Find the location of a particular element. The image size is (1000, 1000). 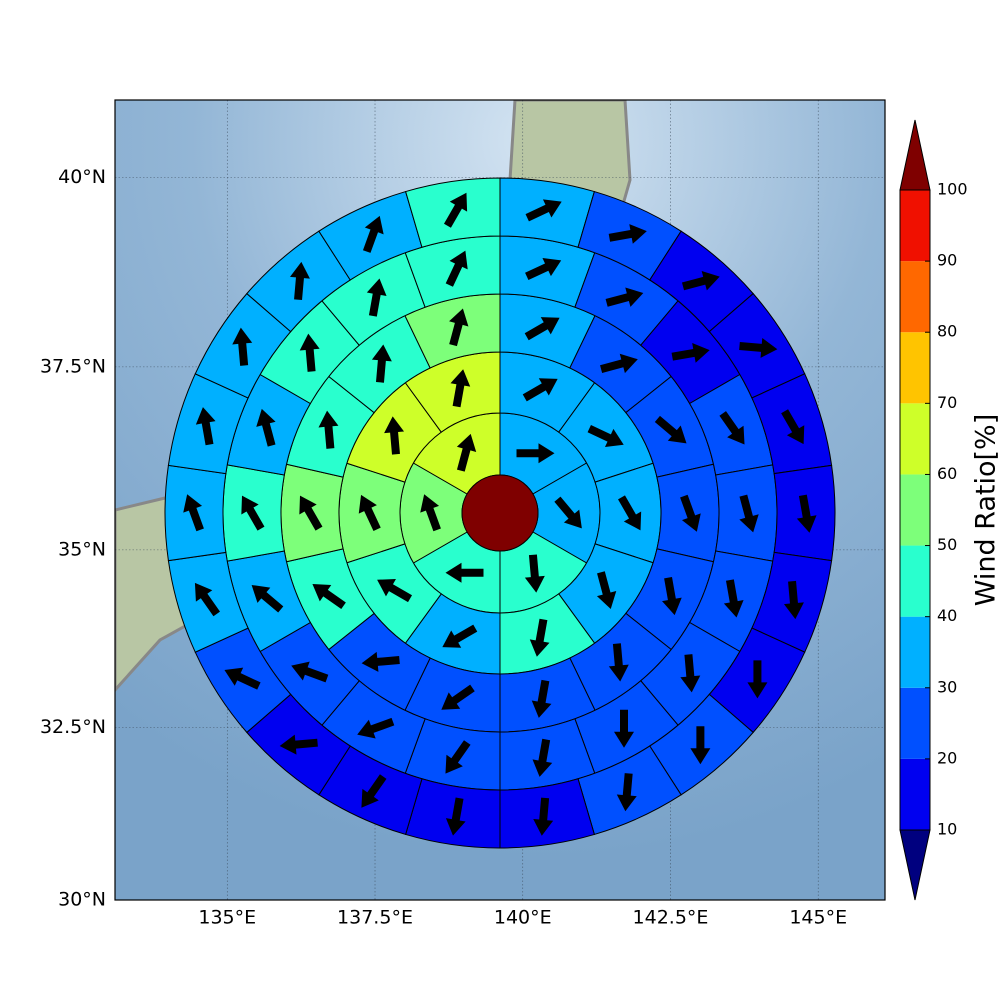

y-tick-label: 30°N is located at coordinates (82, 900).